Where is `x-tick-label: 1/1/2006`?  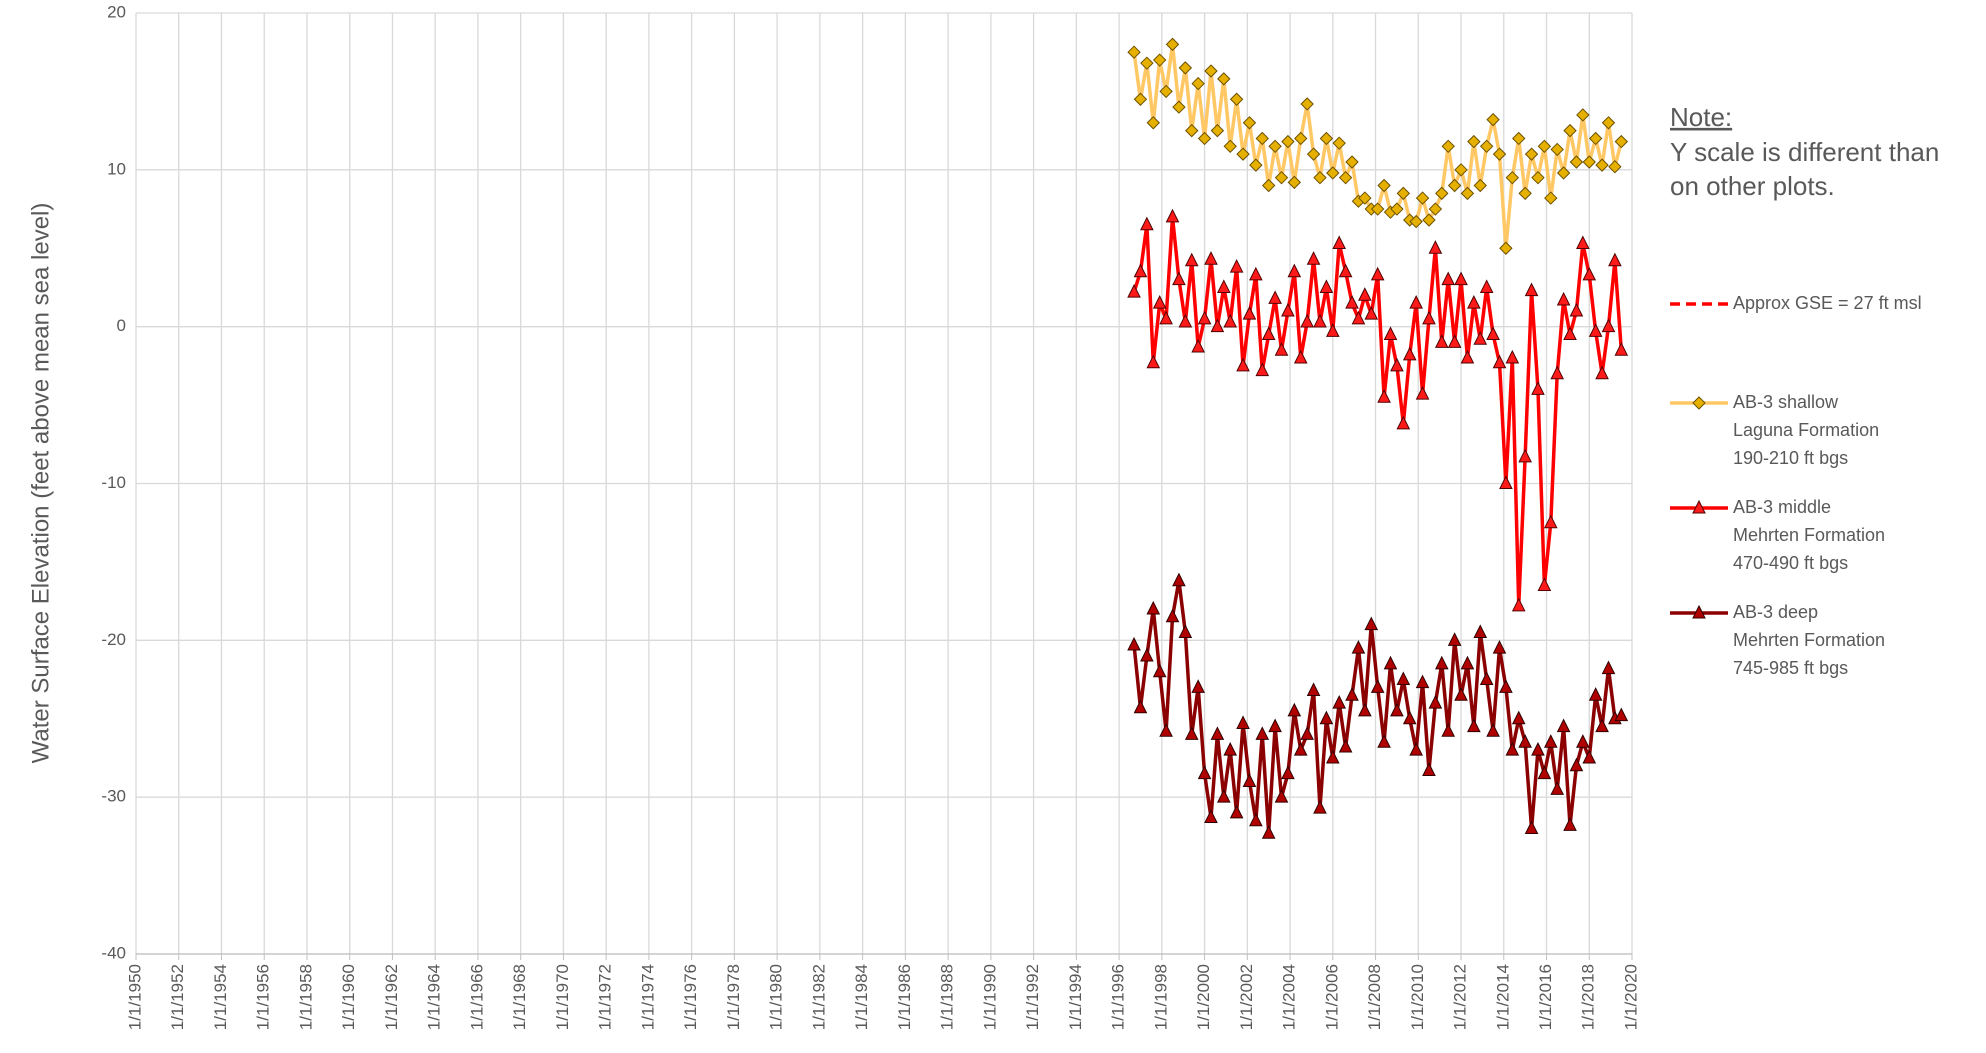 x-tick-label: 1/1/2006 is located at coordinates (1331, 997).